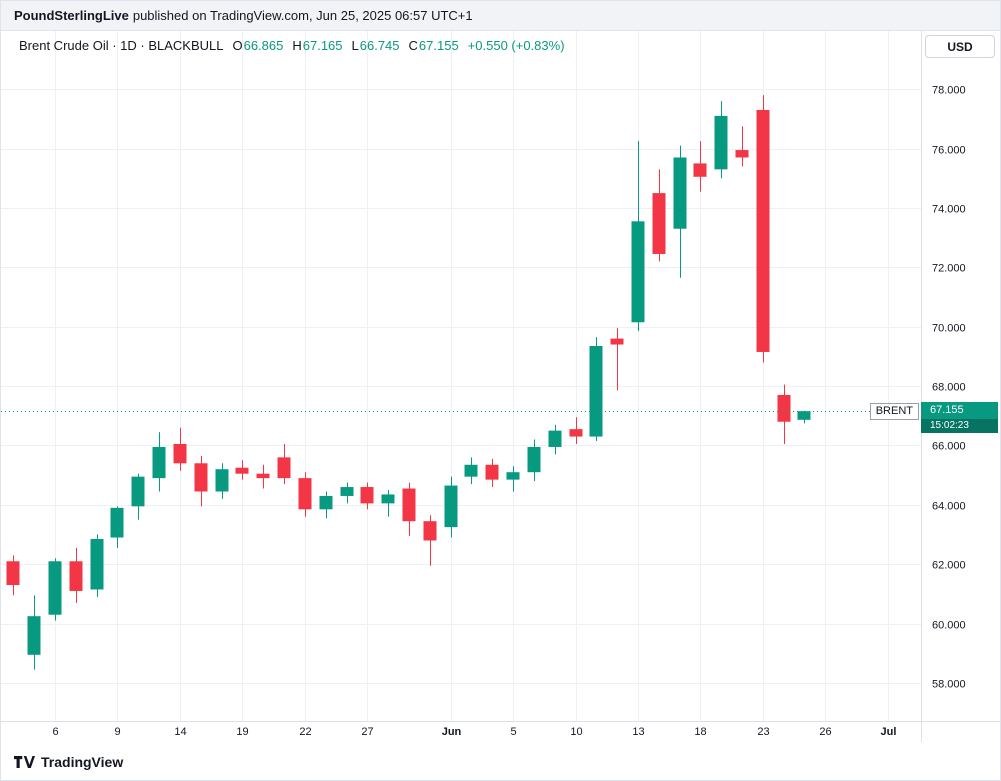  Describe the element at coordinates (949, 388) in the screenshot. I see `price-axis-label: 68.000` at that location.